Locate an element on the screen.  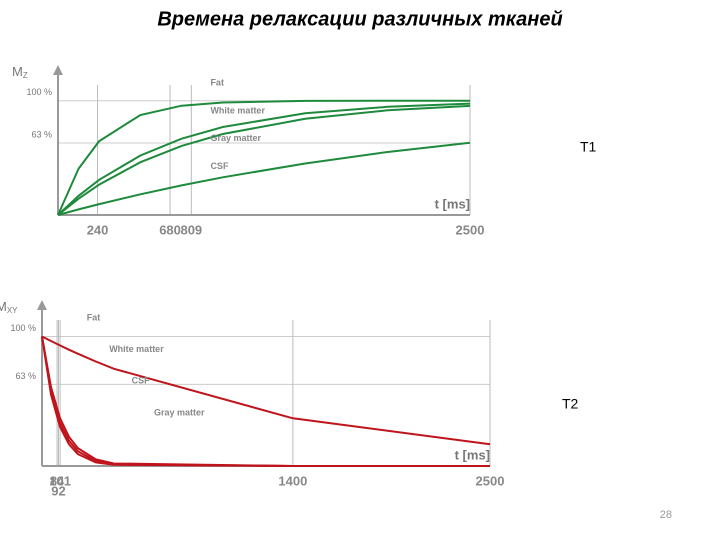
x-tick-label: 84 is located at coordinates (57, 480).